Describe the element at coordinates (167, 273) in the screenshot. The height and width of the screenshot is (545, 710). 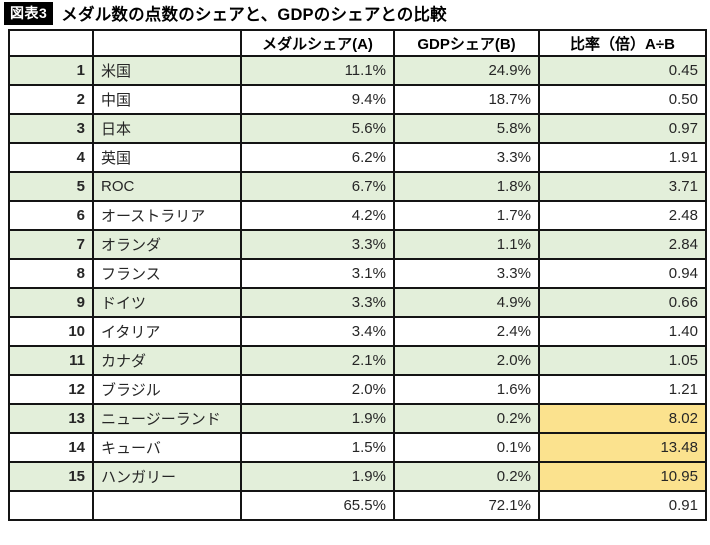
I see `country-cell: フランス` at that location.